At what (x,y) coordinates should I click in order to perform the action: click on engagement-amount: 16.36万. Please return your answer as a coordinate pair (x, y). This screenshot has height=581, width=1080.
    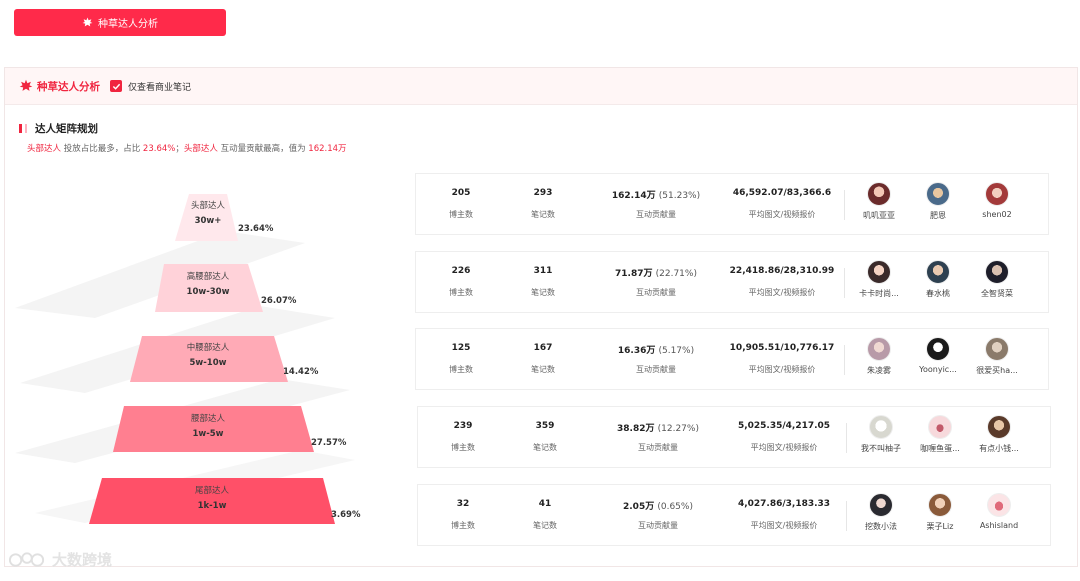
    Looking at the image, I should click on (636, 351).